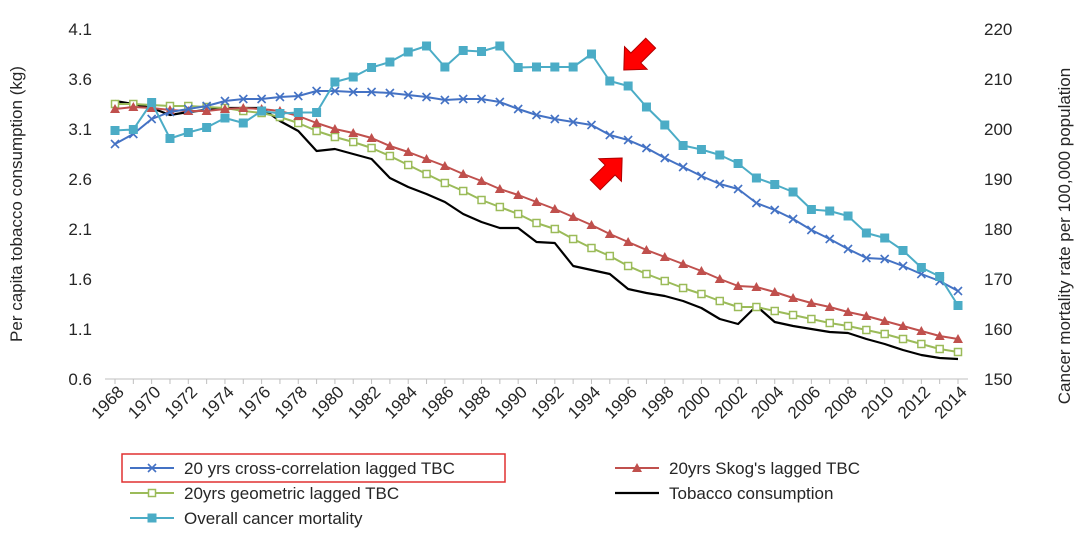 The height and width of the screenshot is (545, 1080). Describe the element at coordinates (584, 402) in the screenshot. I see `x-tick-label: 1994` at that location.